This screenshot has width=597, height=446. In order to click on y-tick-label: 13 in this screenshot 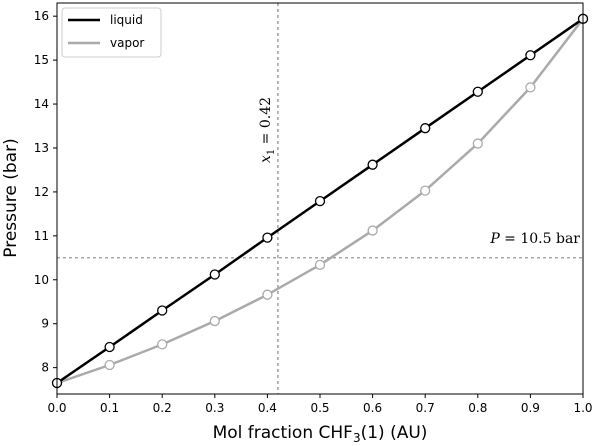, I will do `click(41, 148)`.